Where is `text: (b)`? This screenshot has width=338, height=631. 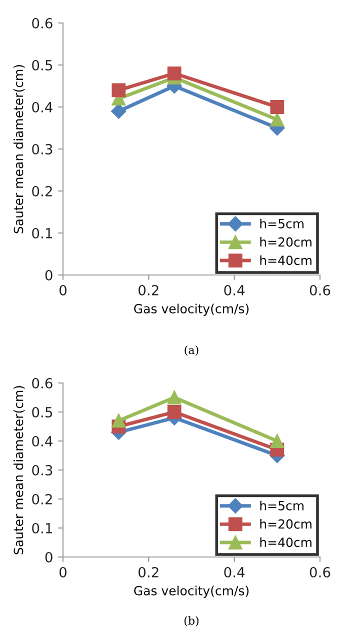 text: (b) is located at coordinates (191, 621).